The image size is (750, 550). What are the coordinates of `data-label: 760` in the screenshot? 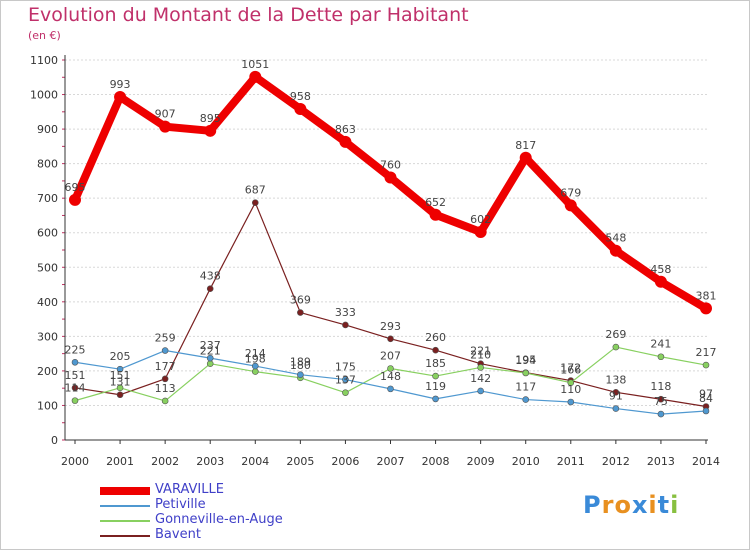 It's located at (390, 164).